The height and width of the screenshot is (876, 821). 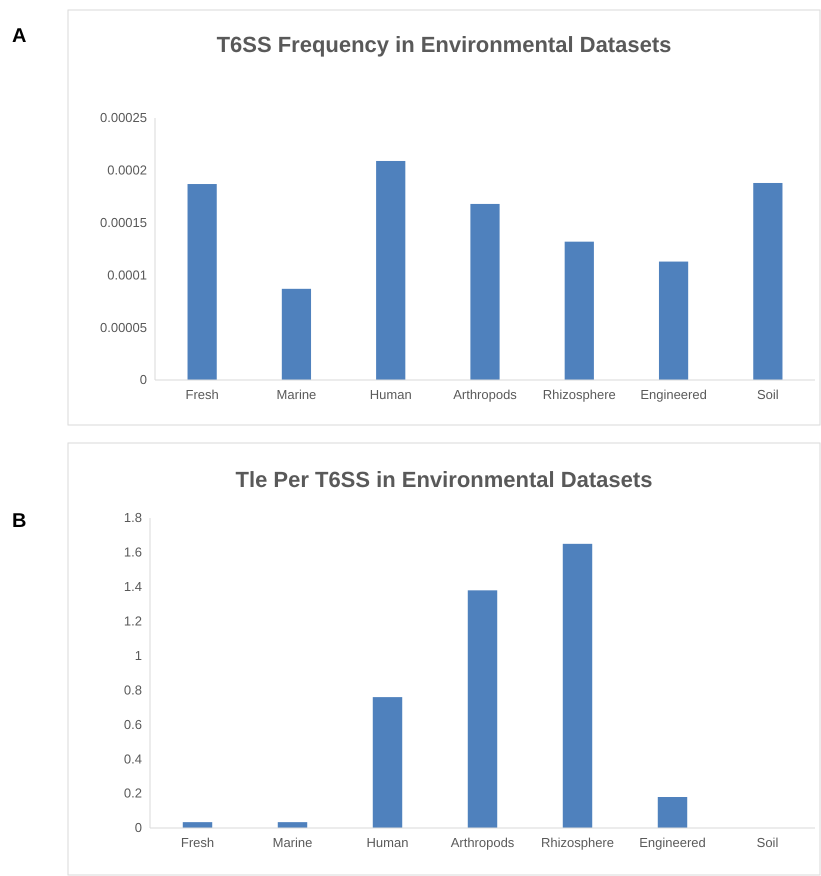 I want to click on y-tick-label: 0.4, so click(x=133, y=758).